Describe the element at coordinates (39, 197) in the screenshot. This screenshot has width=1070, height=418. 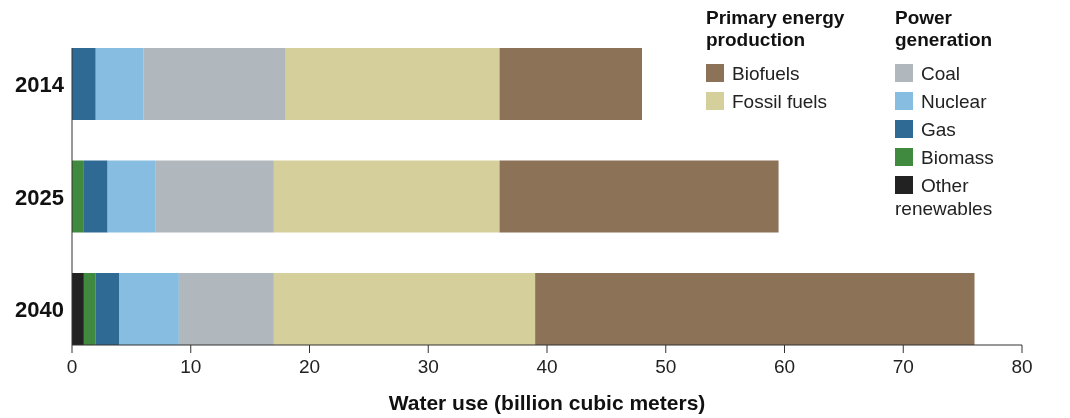
I see `y-tick-label: 2025` at that location.